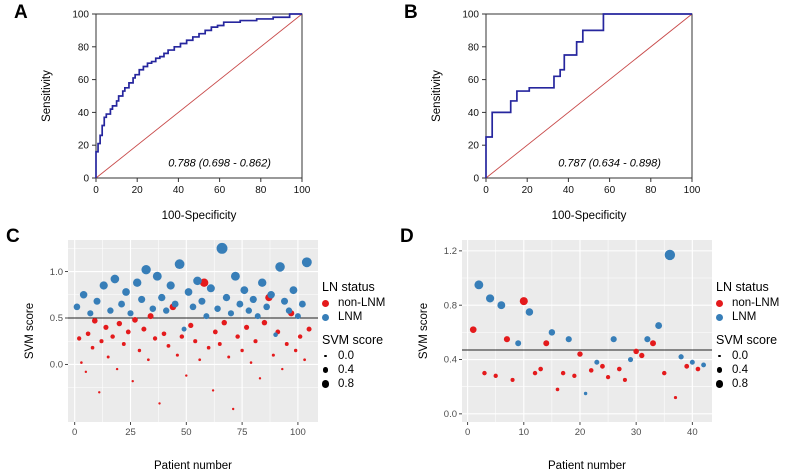  What do you see at coordinates (56, 272) in the screenshot?
I see `svg-text: 1.0` at bounding box center [56, 272].